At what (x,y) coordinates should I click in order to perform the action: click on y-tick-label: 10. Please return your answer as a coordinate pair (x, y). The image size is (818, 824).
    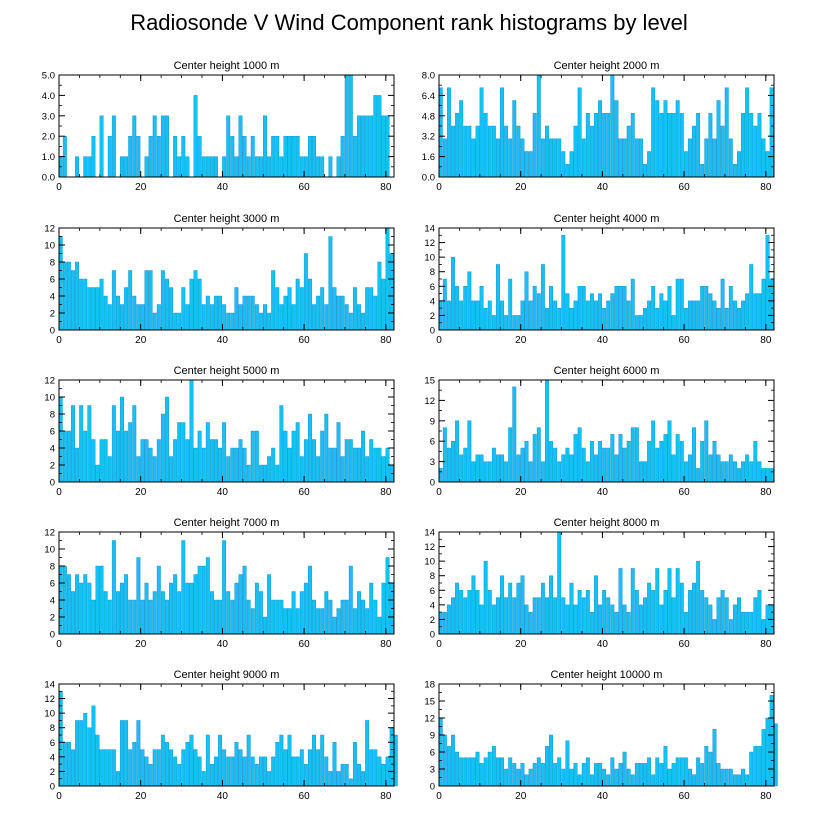
    Looking at the image, I should click on (49, 550).